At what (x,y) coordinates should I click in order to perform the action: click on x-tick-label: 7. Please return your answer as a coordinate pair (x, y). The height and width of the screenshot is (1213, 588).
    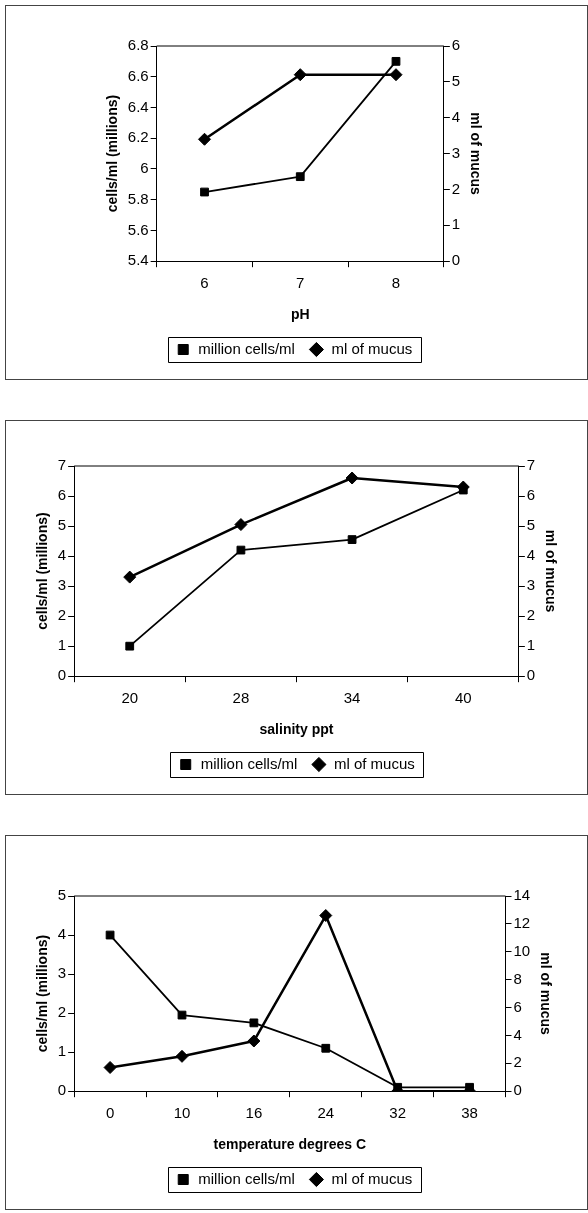
    Looking at the image, I should click on (300, 283).